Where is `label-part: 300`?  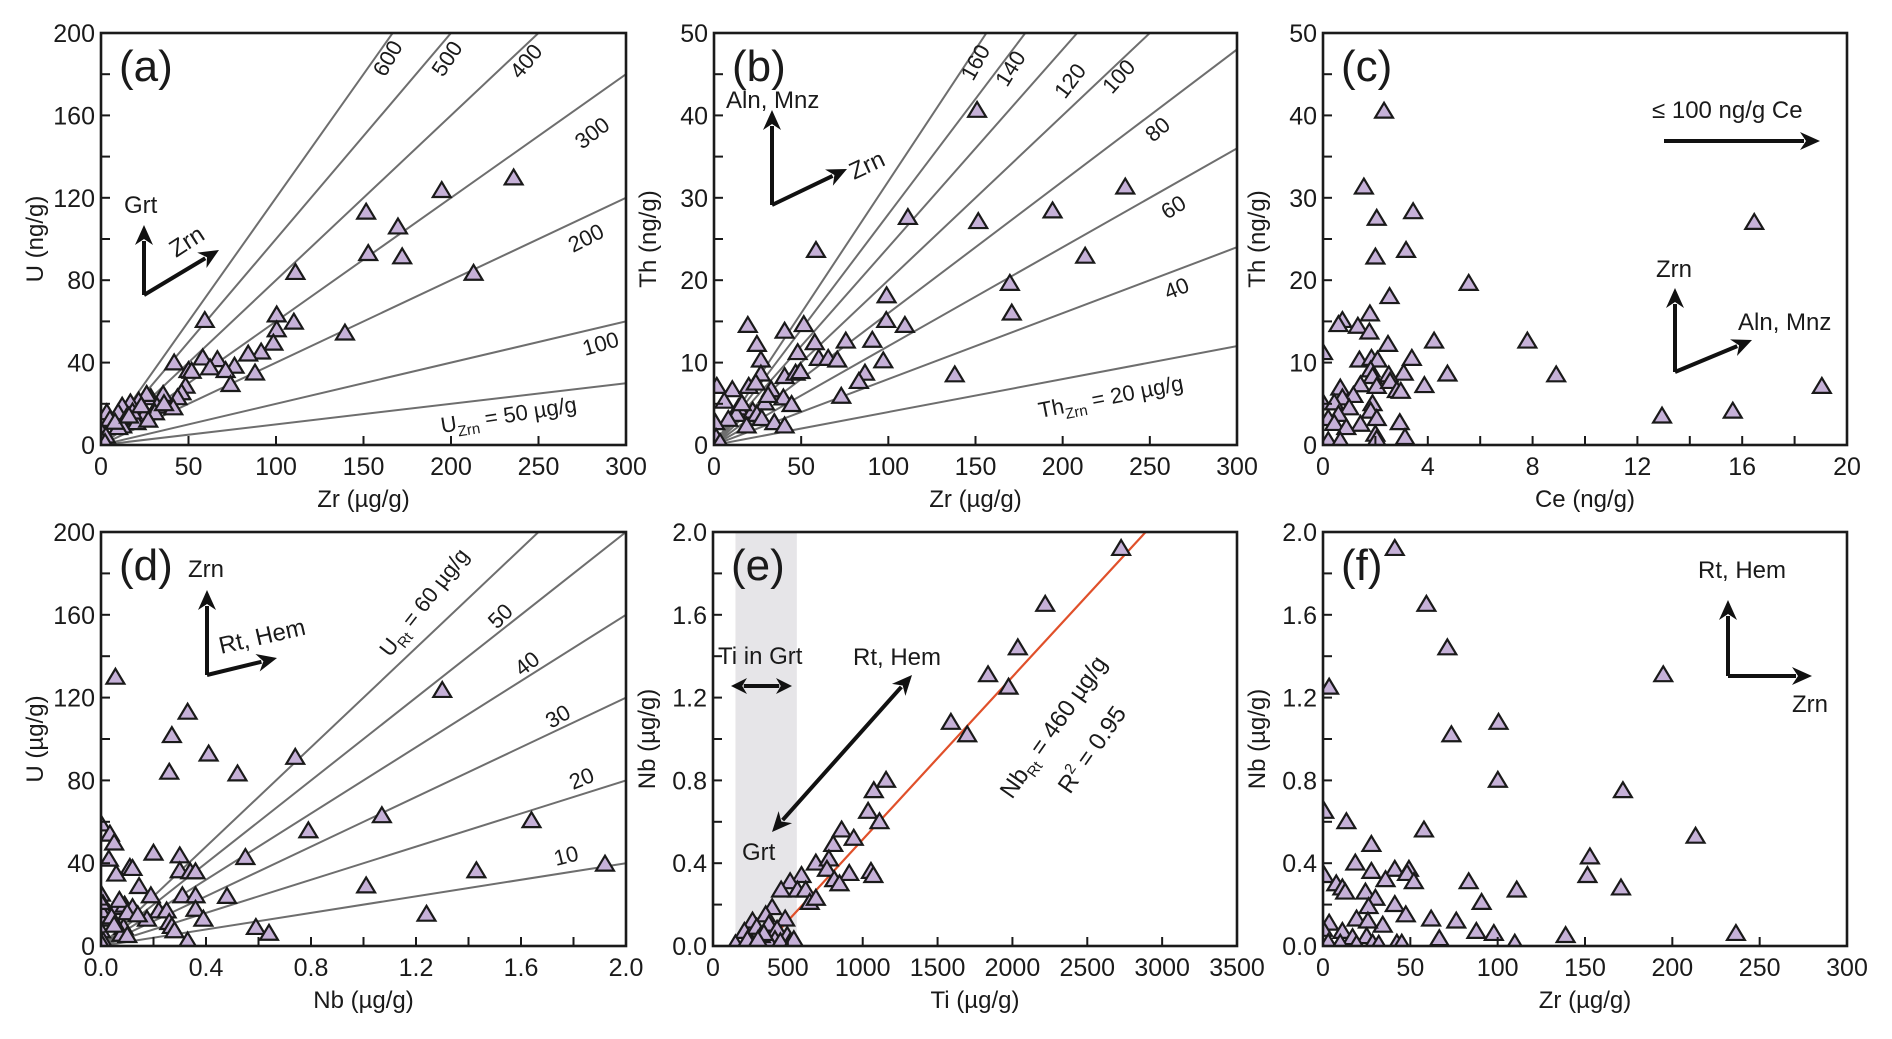
label-part: 300 is located at coordinates (592, 133).